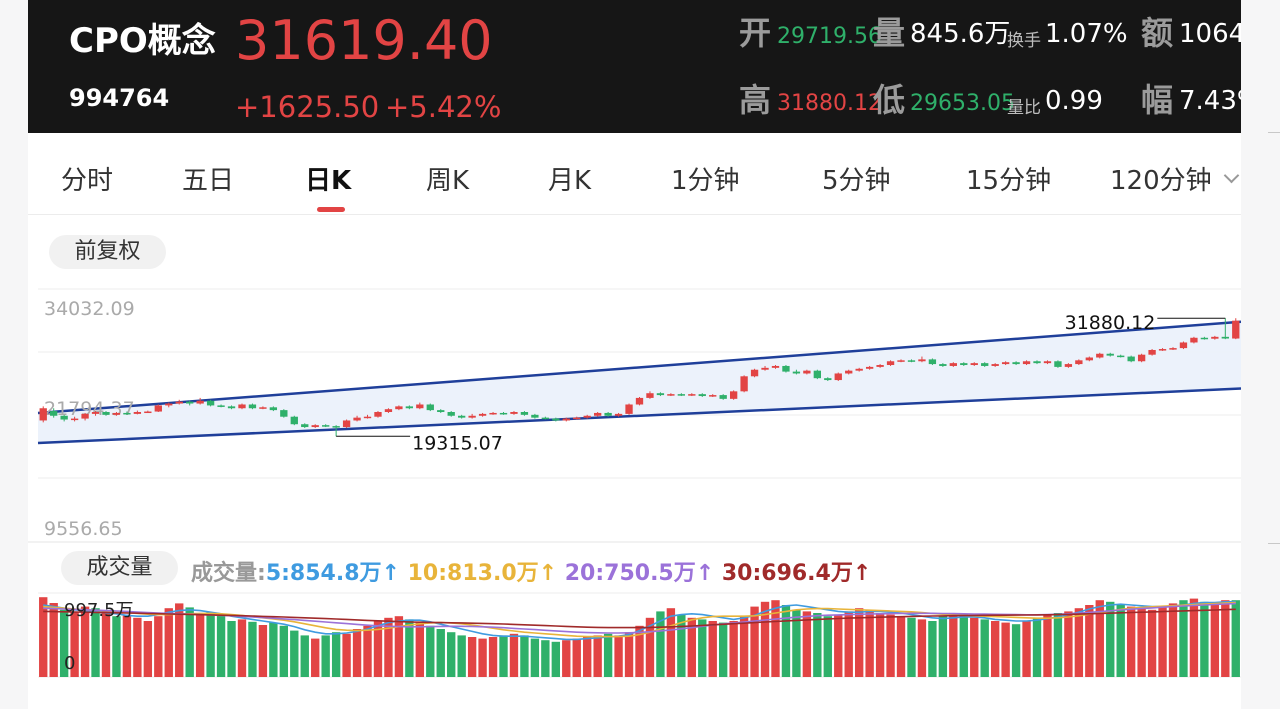  Describe the element at coordinates (570, 181) in the screenshot. I see `tab-monthly-k: 月K` at that location.